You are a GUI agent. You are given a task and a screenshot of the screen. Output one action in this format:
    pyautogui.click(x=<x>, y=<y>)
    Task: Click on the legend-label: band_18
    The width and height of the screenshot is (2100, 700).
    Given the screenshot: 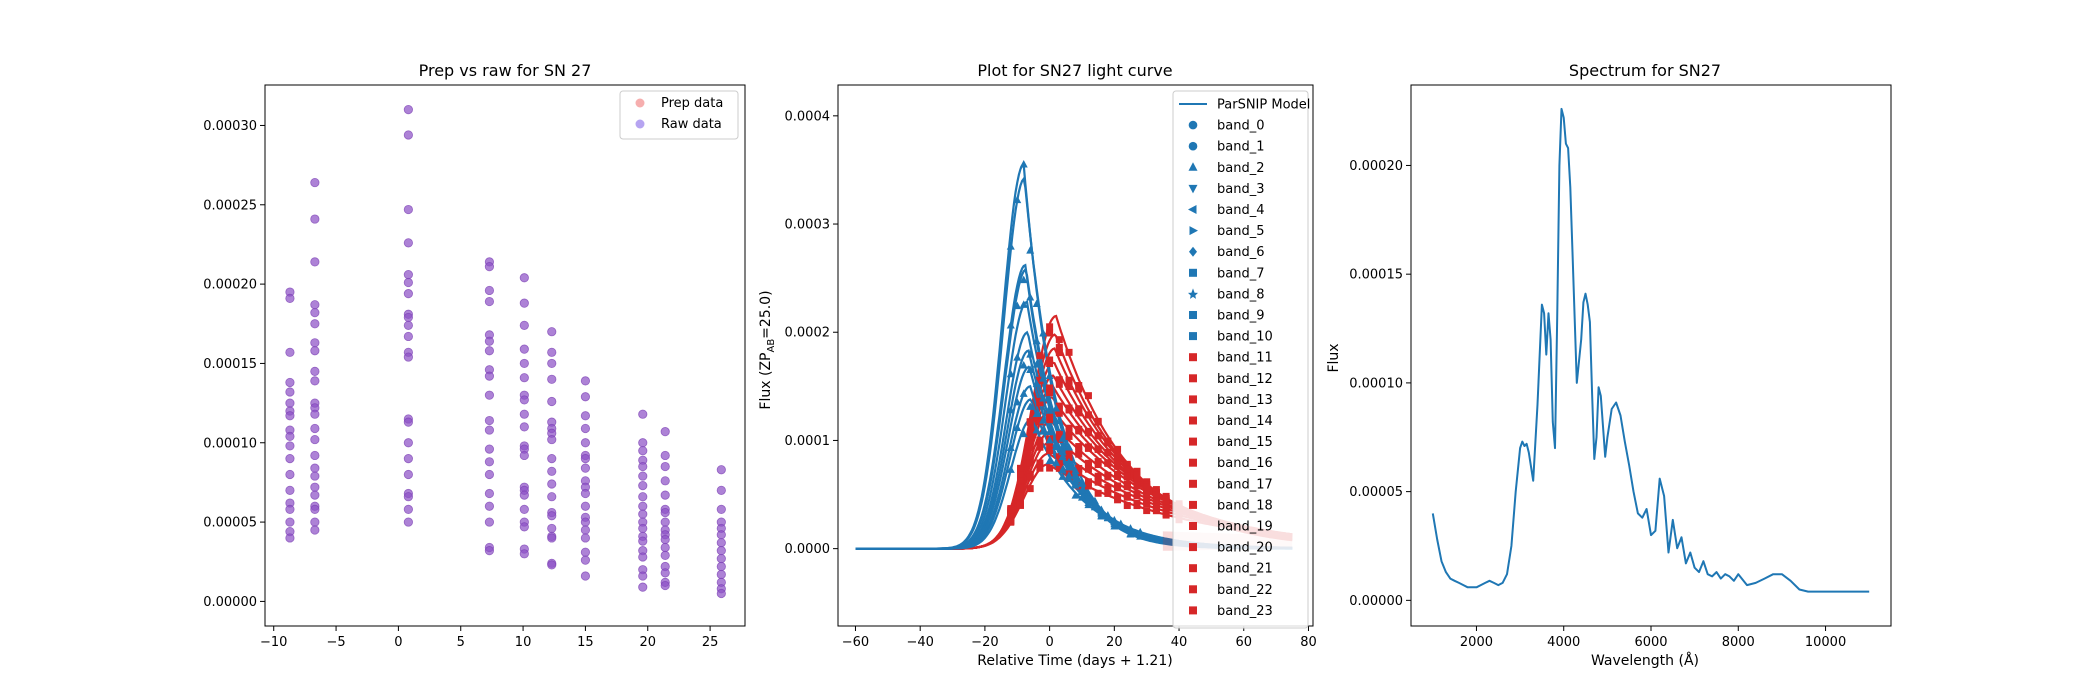 What is the action you would take?
    pyautogui.click(x=1245, y=505)
    